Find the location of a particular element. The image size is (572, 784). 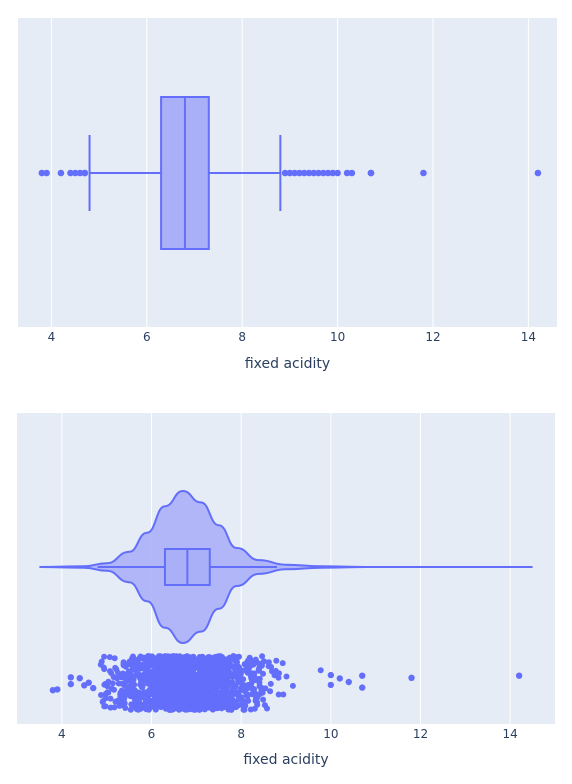

violin-points is located at coordinates (286, 683).